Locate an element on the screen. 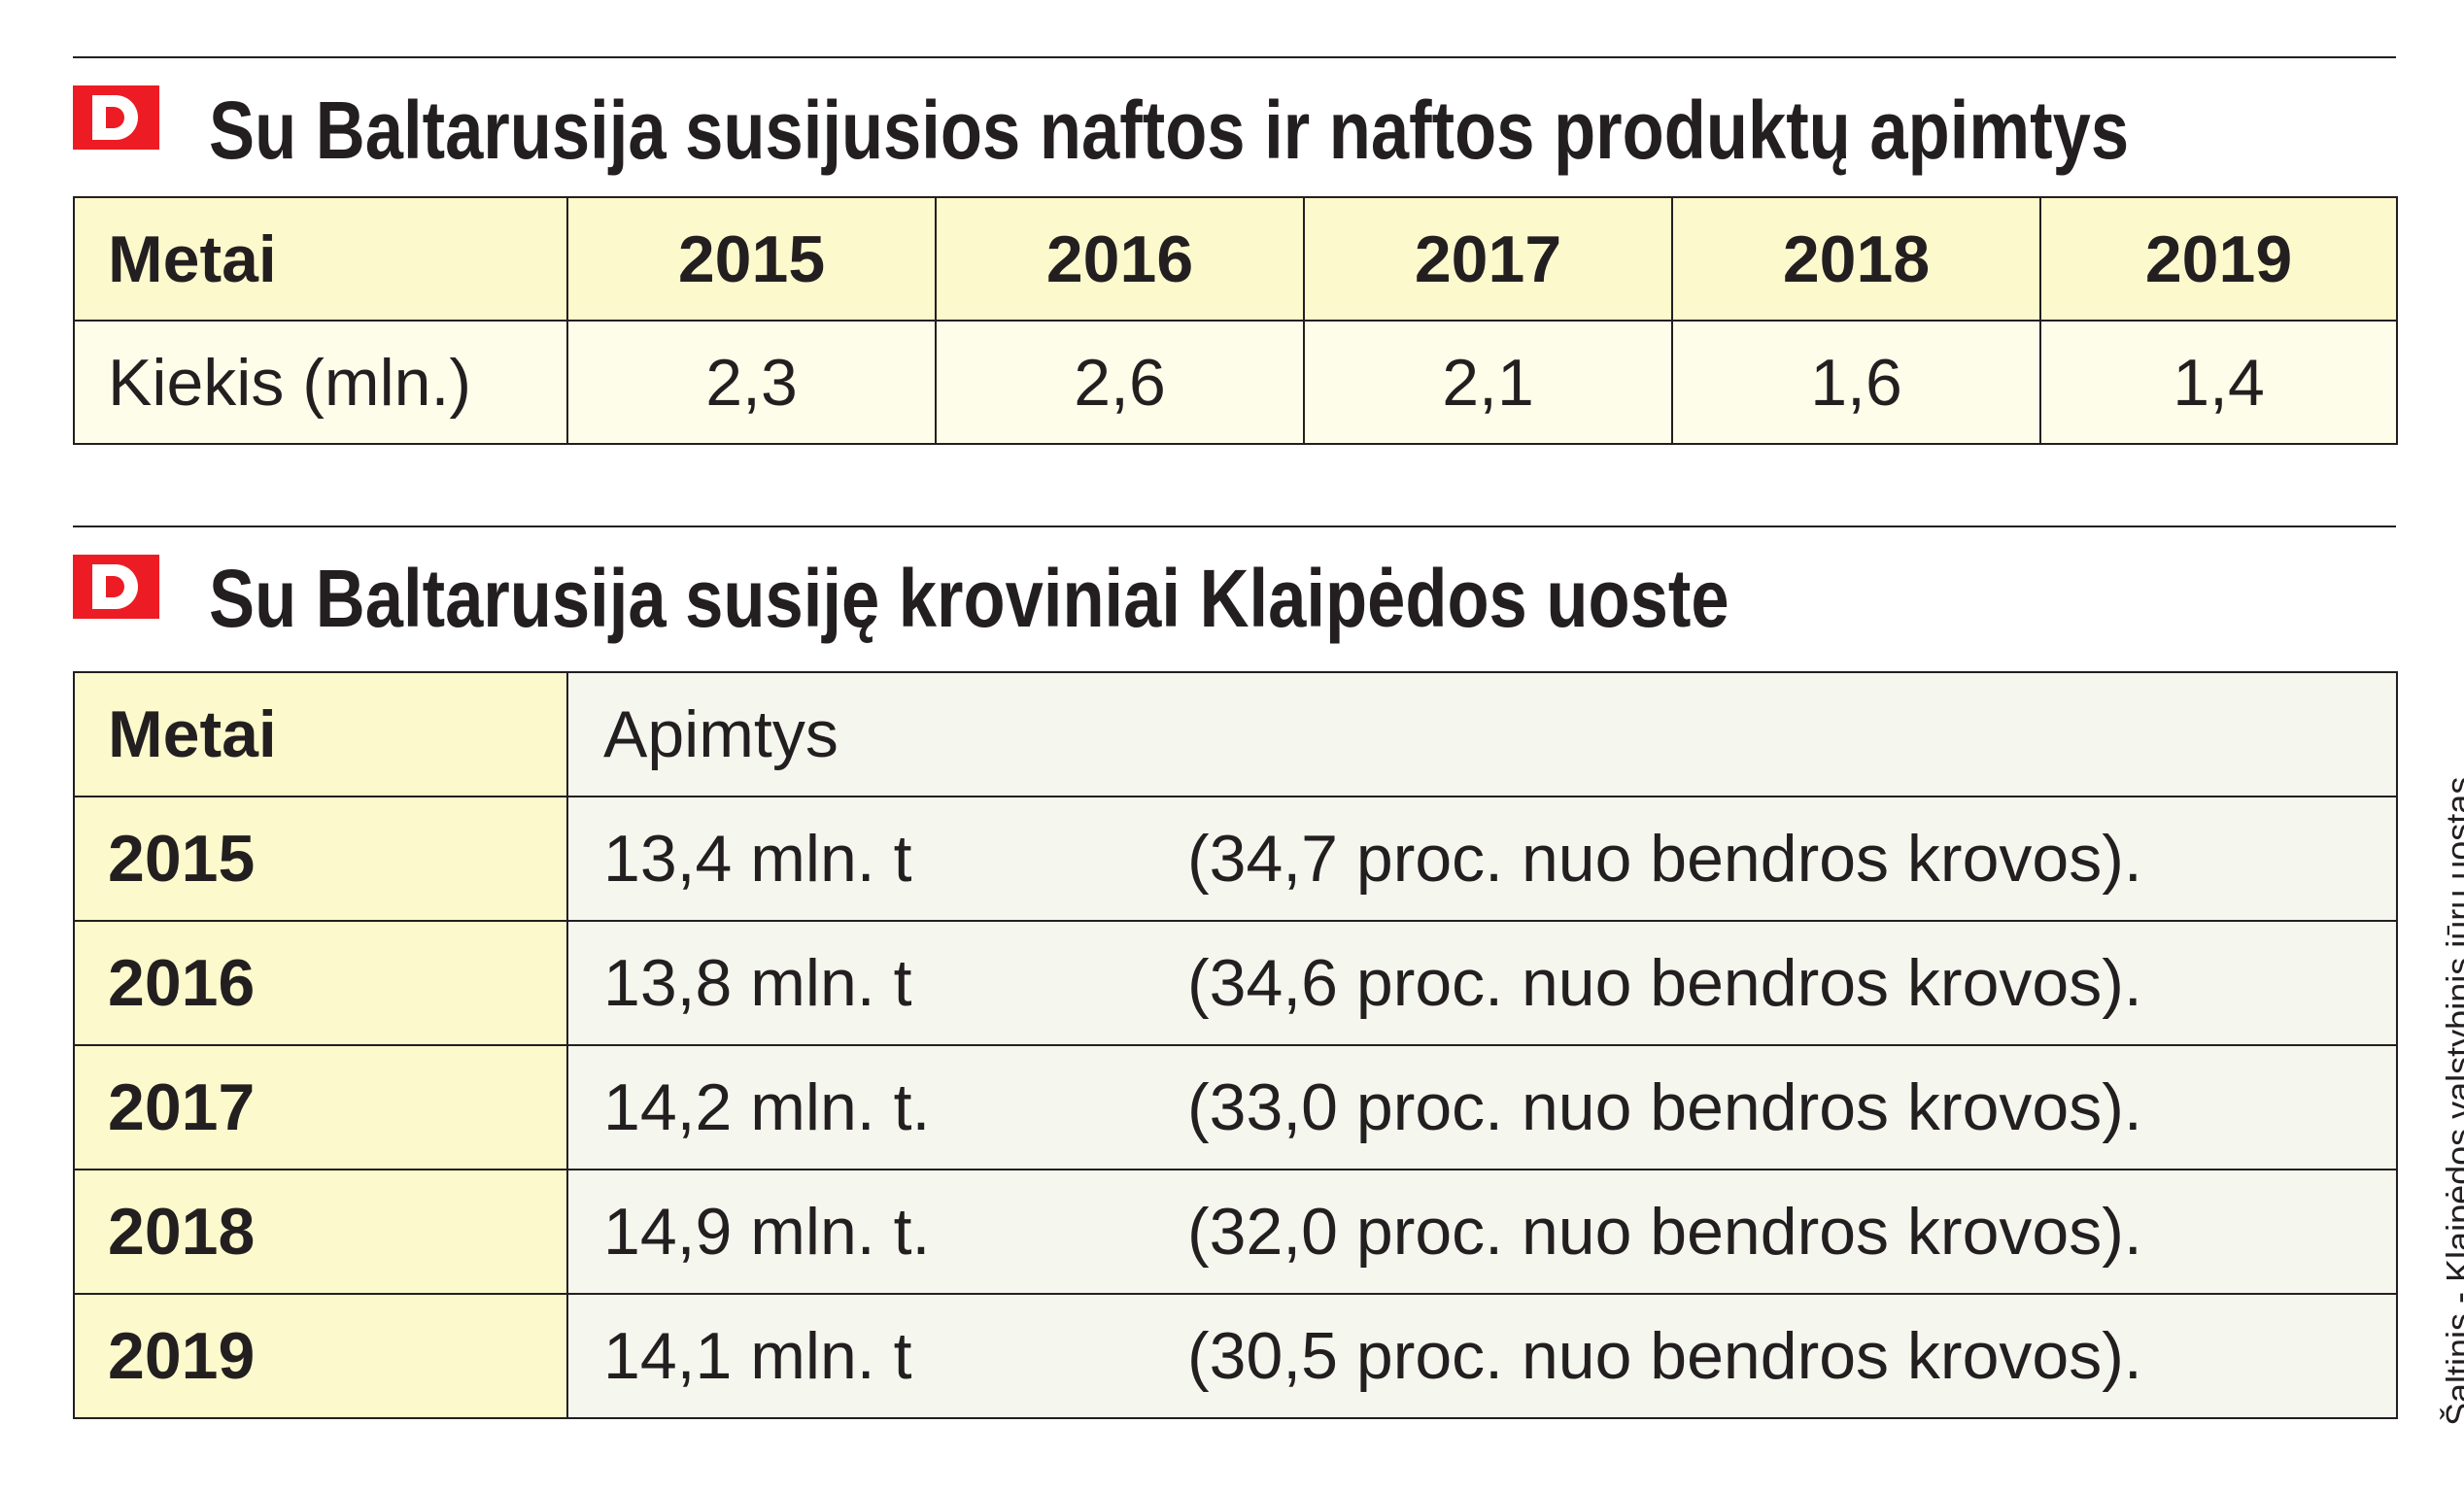 The width and height of the screenshot is (2464, 1492). header-apimtys: Apimtys is located at coordinates (1482, 734).